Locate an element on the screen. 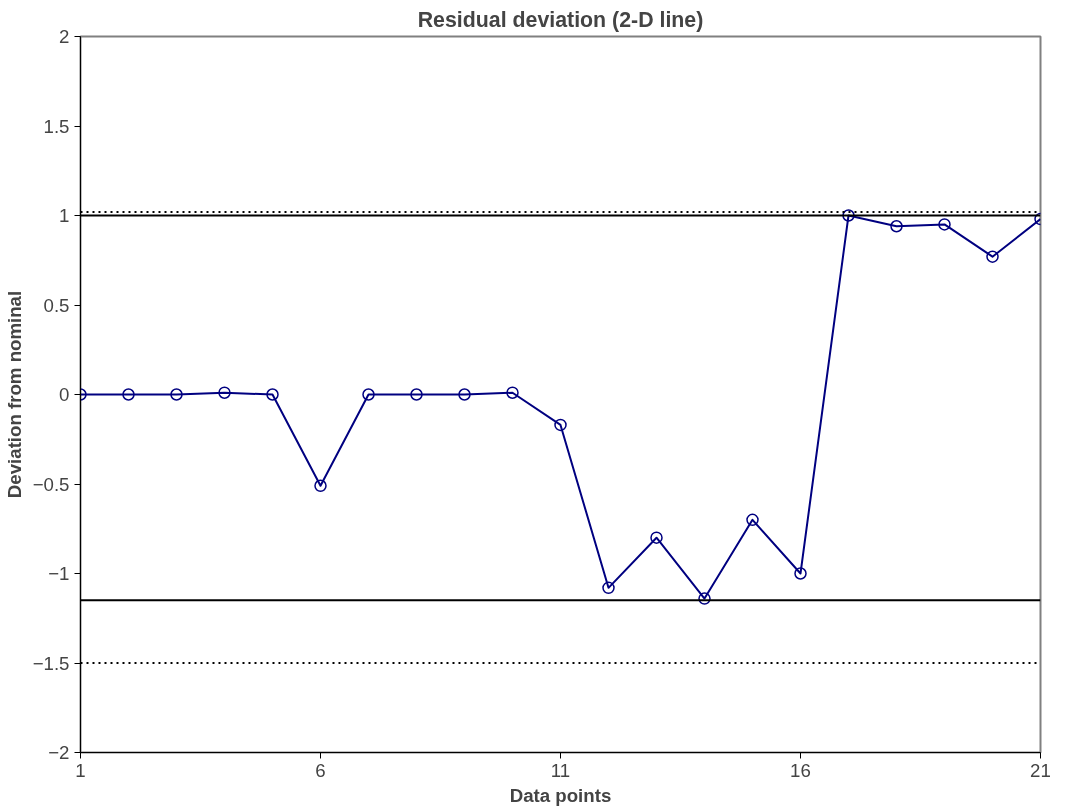  y-tick-label: −2 is located at coordinates (59, 752).